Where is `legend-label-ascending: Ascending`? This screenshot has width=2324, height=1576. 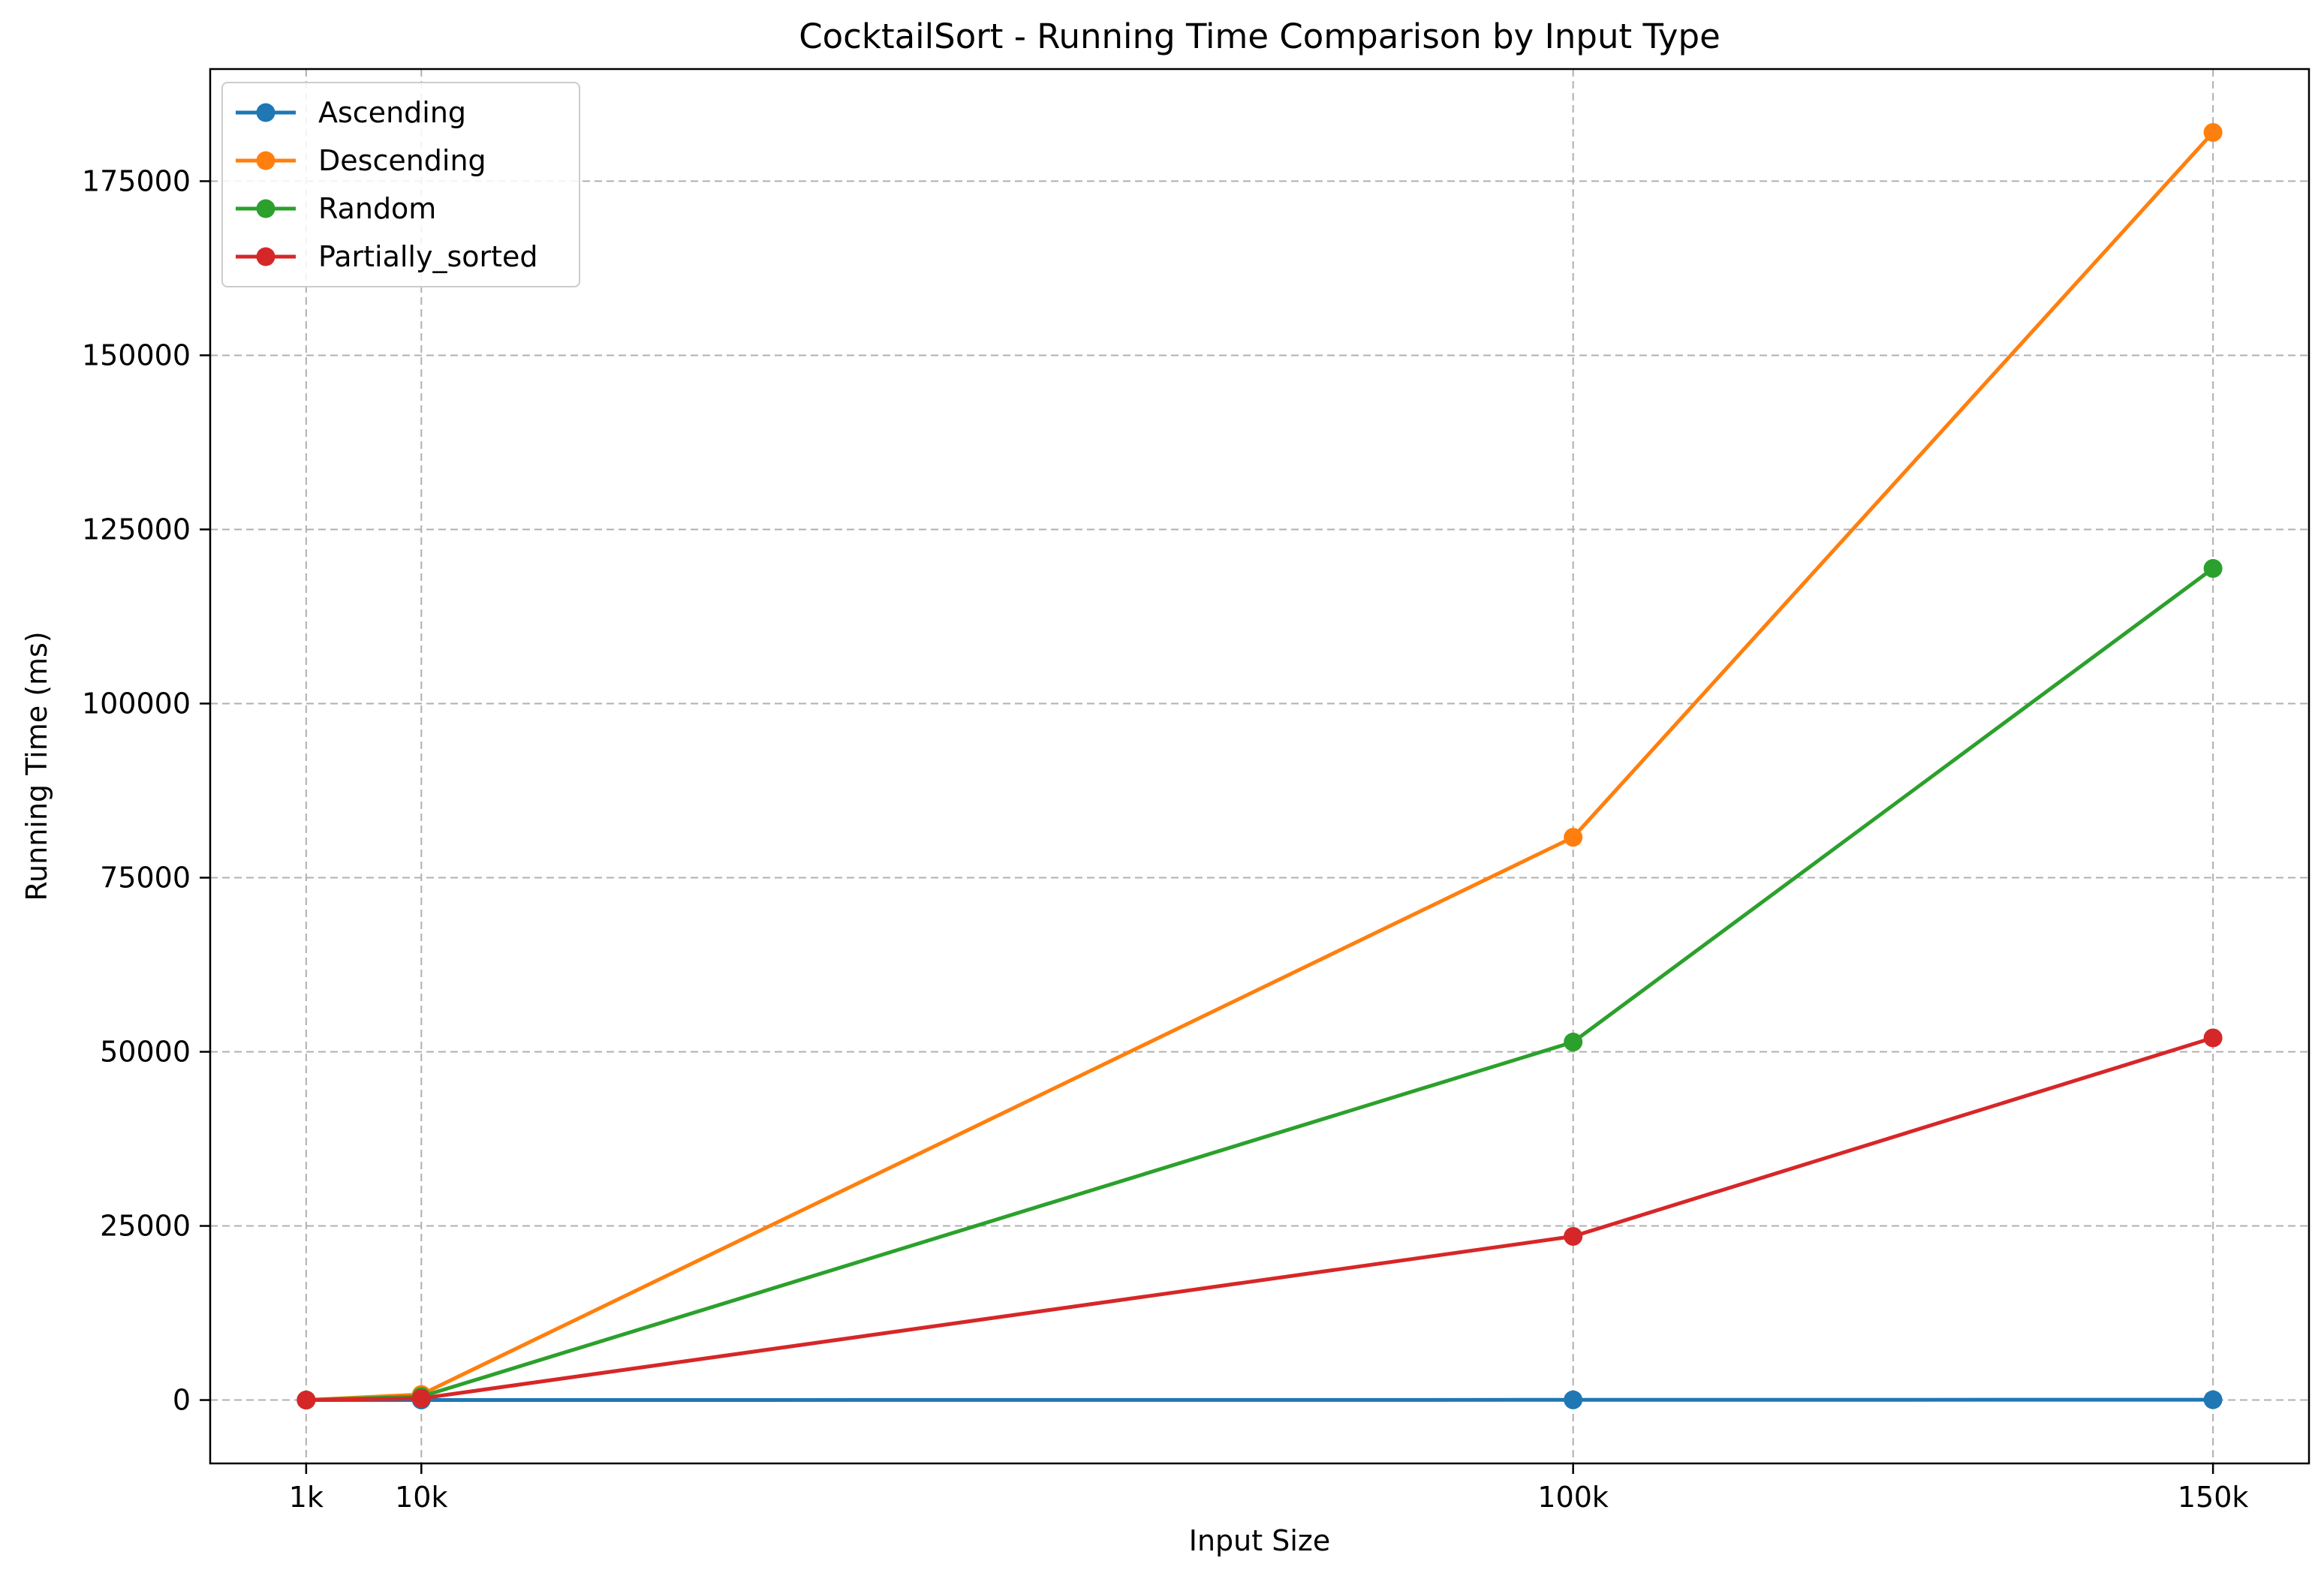
legend-label-ascending: Ascending is located at coordinates (392, 113).